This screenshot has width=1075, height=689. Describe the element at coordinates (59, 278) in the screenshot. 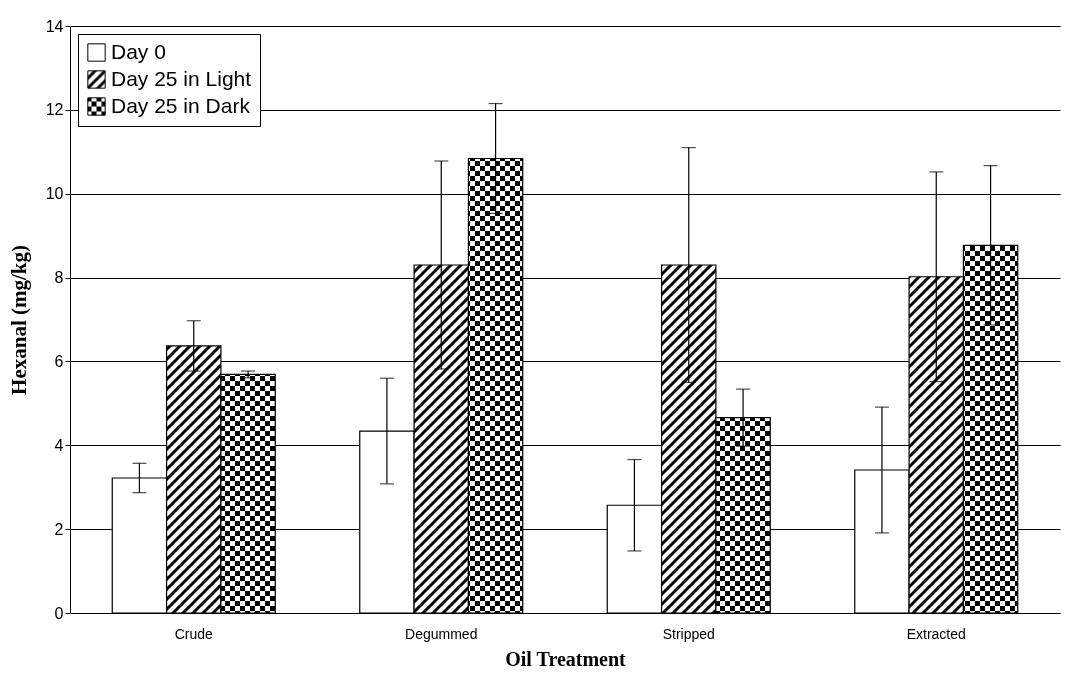

I see `y-tick-label: 8` at that location.